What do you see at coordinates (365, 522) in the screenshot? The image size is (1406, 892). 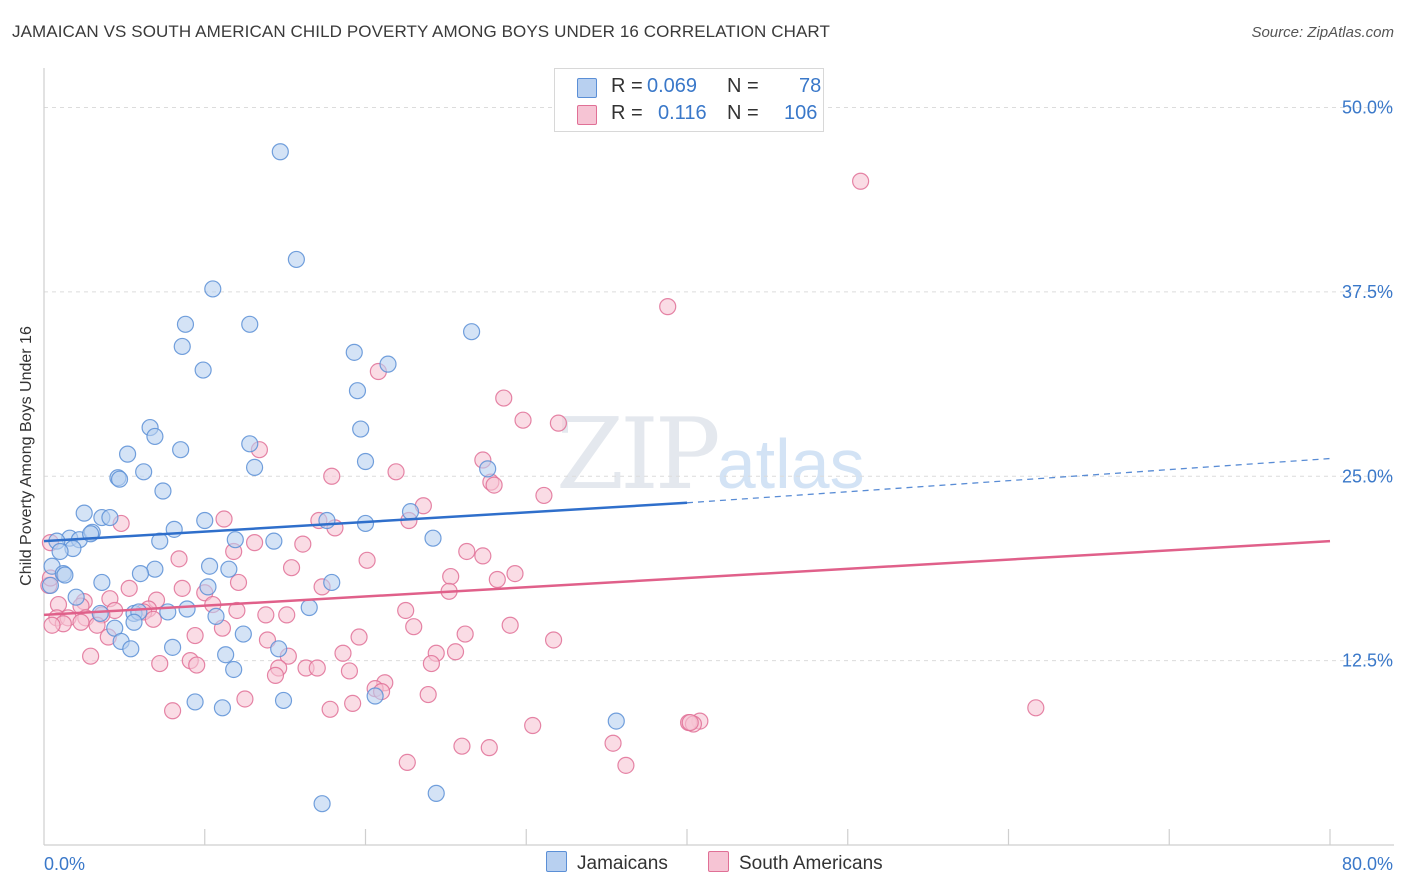 I see `trendline-jamaicans` at bounding box center [365, 522].